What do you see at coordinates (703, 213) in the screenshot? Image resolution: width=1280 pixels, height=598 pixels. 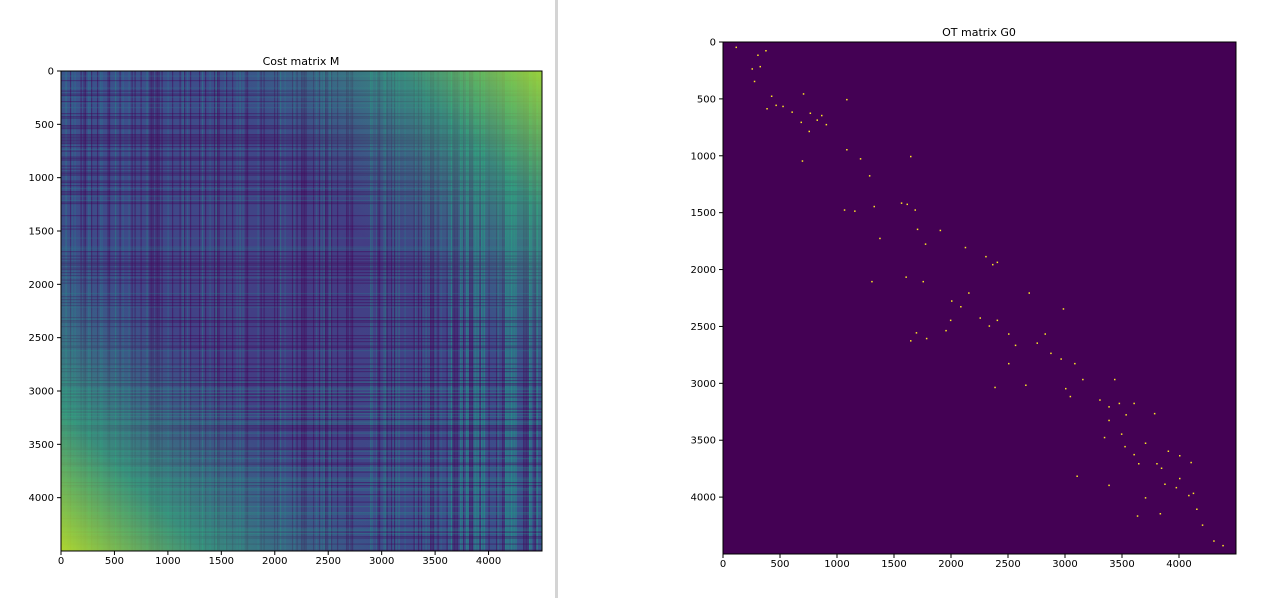 I see `y-tick-label: 1500` at bounding box center [703, 213].